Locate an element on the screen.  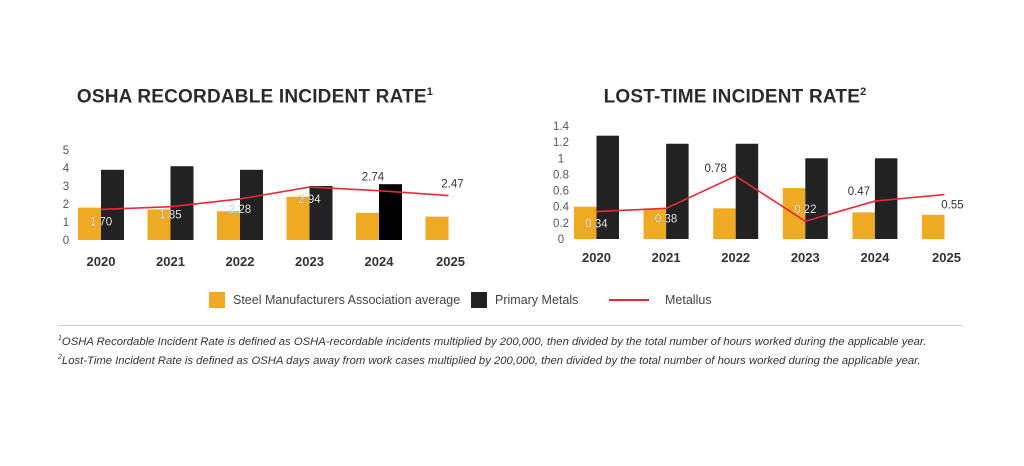
legend-swatch-sma is located at coordinates (217, 300).